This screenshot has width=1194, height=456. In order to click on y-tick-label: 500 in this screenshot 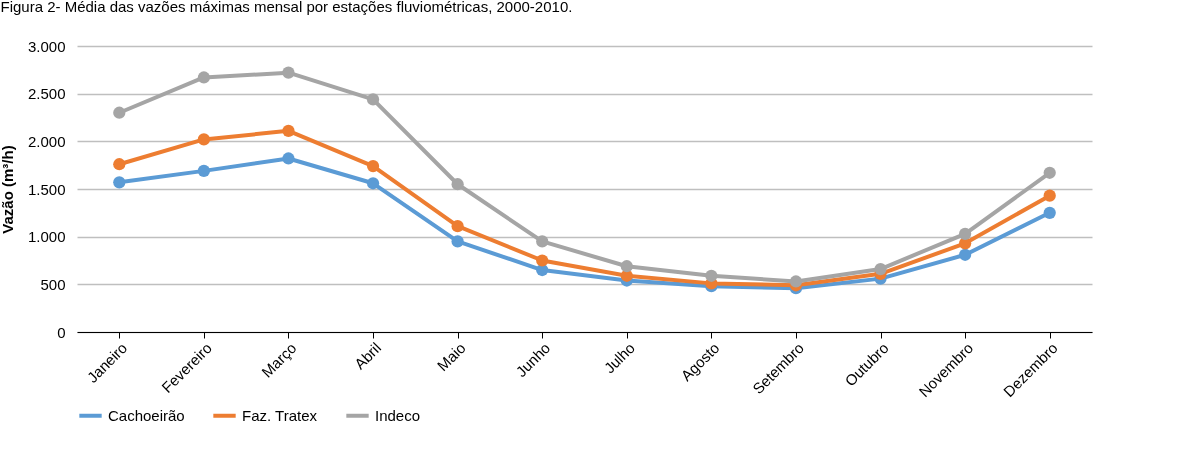, I will do `click(53, 284)`.